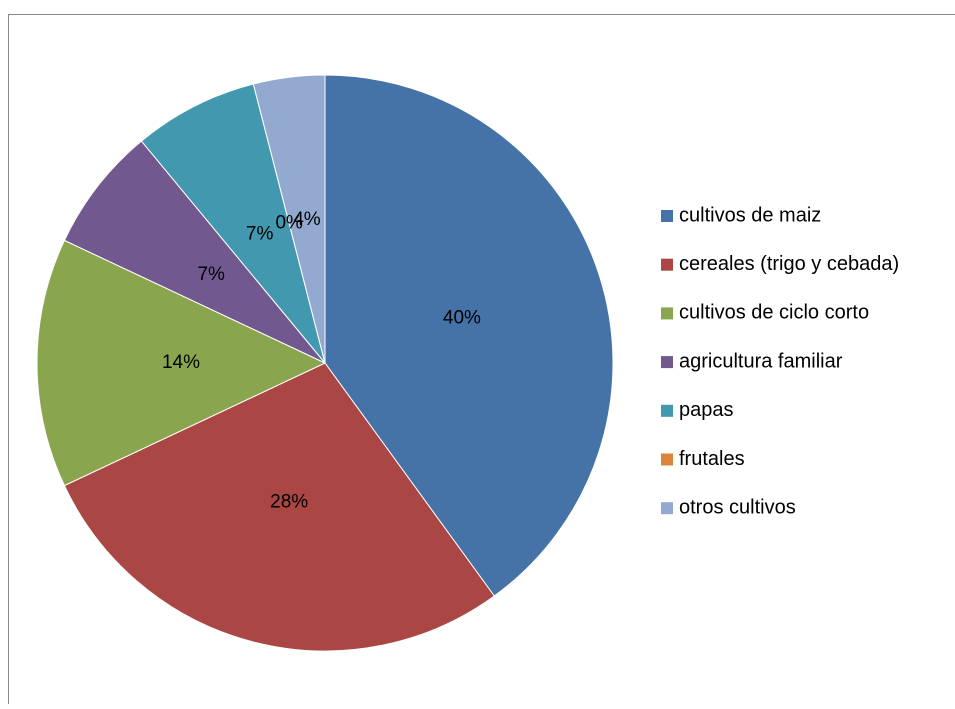 This screenshot has height=709, width=955. Describe the element at coordinates (181, 362) in the screenshot. I see `data-label: 14%` at that location.